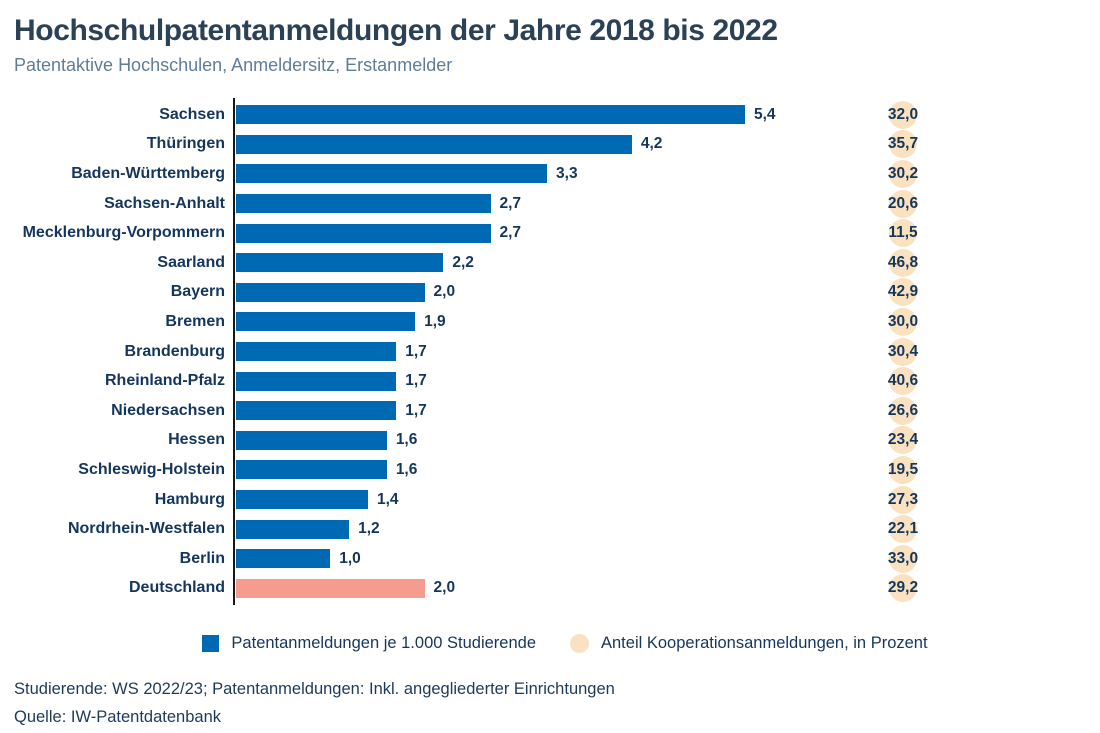 This screenshot has height=733, width=1100. I want to click on row-label: Bremen, so click(195, 321).